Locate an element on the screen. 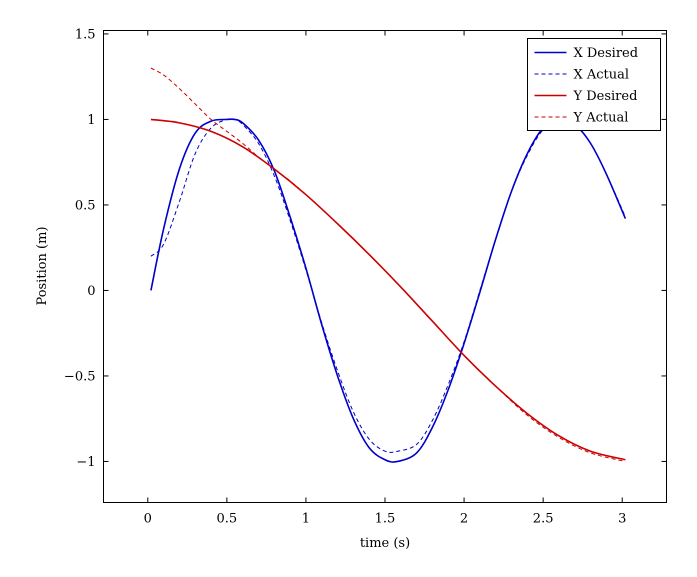  y-tick-label: −1 is located at coordinates (85, 462).